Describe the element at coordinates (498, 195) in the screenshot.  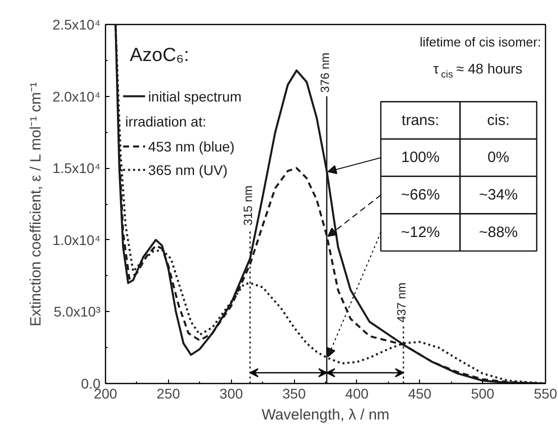
I see `annotation: ~34%` at that location.